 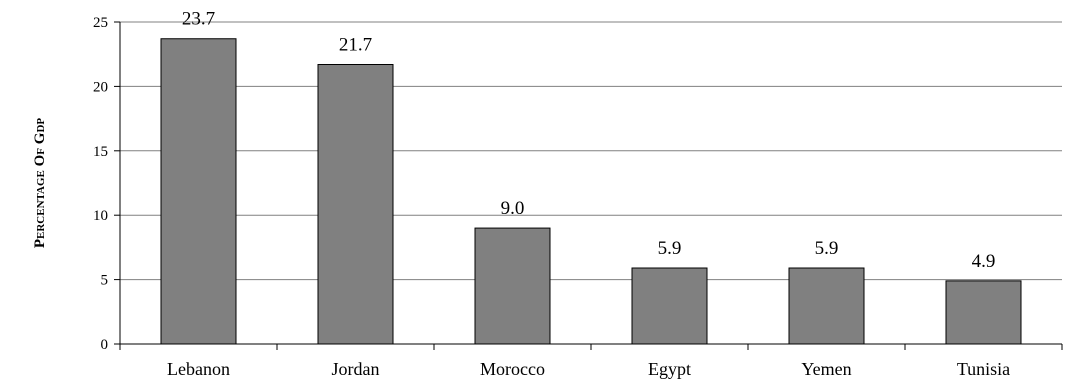 What do you see at coordinates (198, 19) in the screenshot?
I see `data-label-lebanon: 23.7` at bounding box center [198, 19].